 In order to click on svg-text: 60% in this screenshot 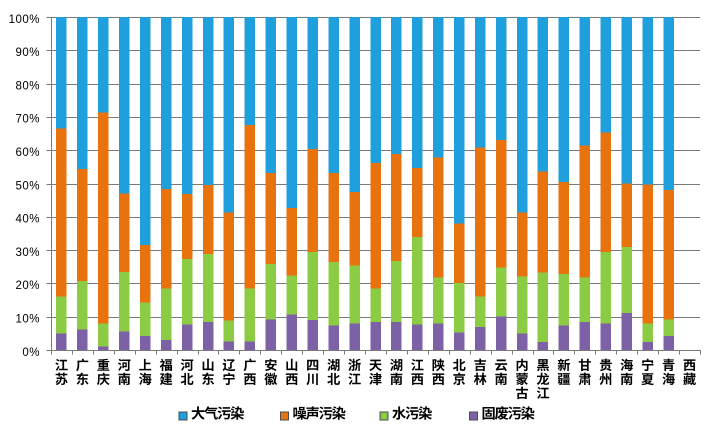, I will do `click(27, 153)`.